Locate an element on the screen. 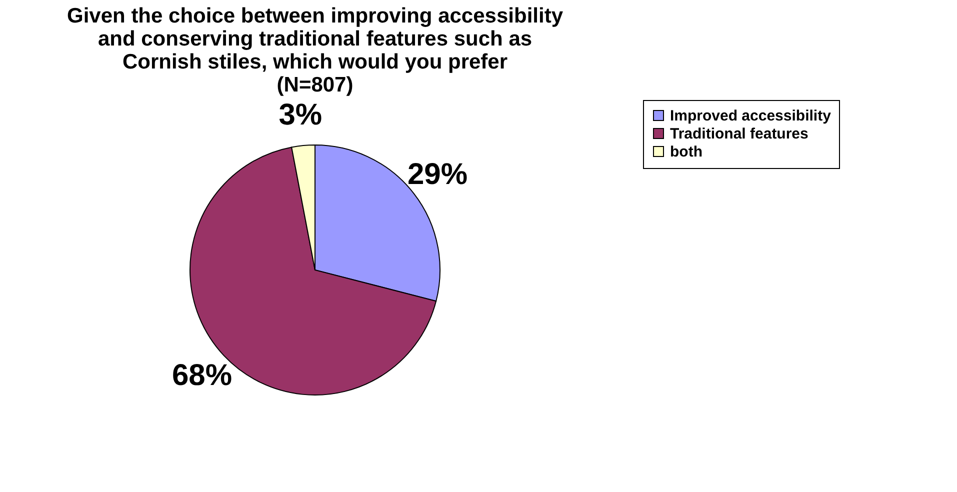 The width and height of the screenshot is (957, 492). data-label: 3% is located at coordinates (300, 115).